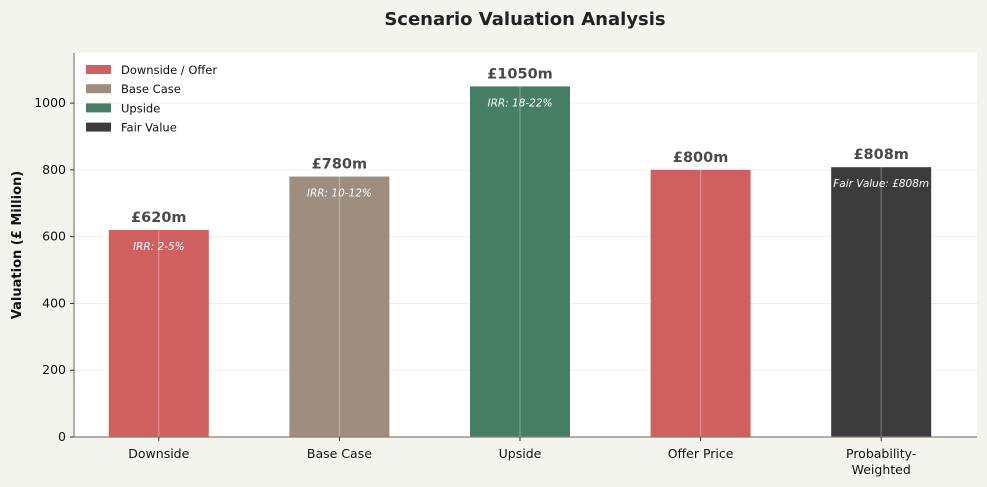 Image resolution: width=987 pixels, height=487 pixels. What do you see at coordinates (50, 102) in the screenshot?
I see `y-tick-label: 1000` at bounding box center [50, 102].